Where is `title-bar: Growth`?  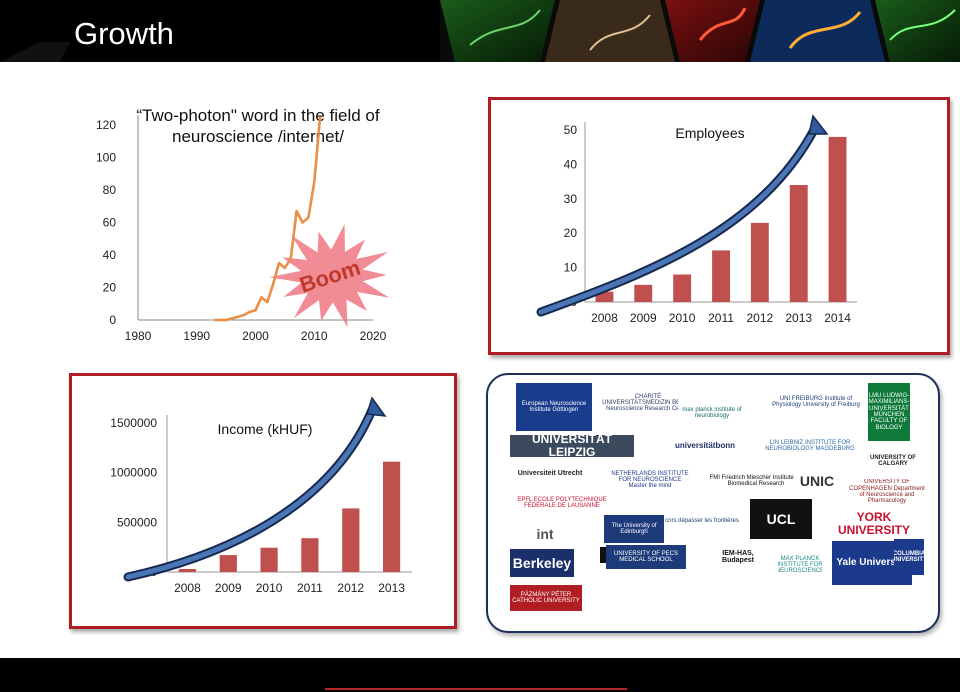
title-bar: Growth is located at coordinates (480, 31).